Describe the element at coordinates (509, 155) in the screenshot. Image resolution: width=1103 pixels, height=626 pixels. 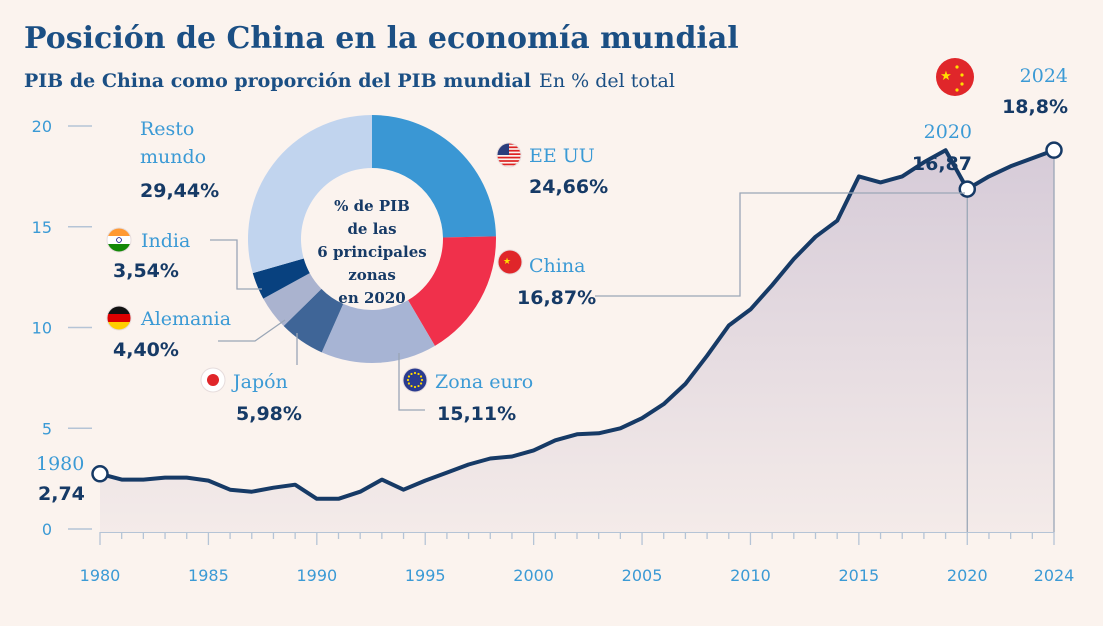
I see `us-flag-icon` at that location.